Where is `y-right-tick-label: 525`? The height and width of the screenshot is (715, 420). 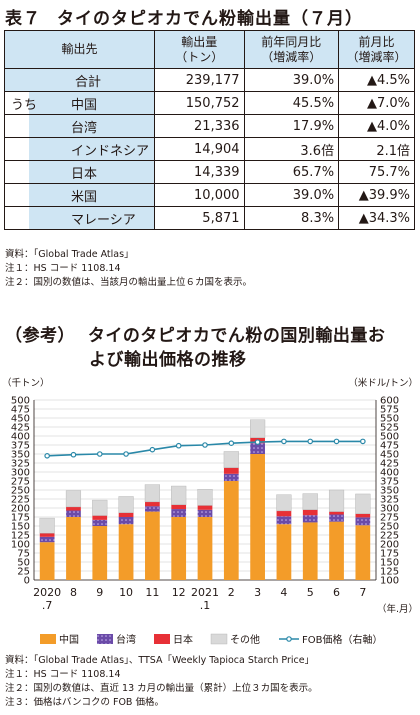 y-right-tick-label: 525 is located at coordinates (389, 428).